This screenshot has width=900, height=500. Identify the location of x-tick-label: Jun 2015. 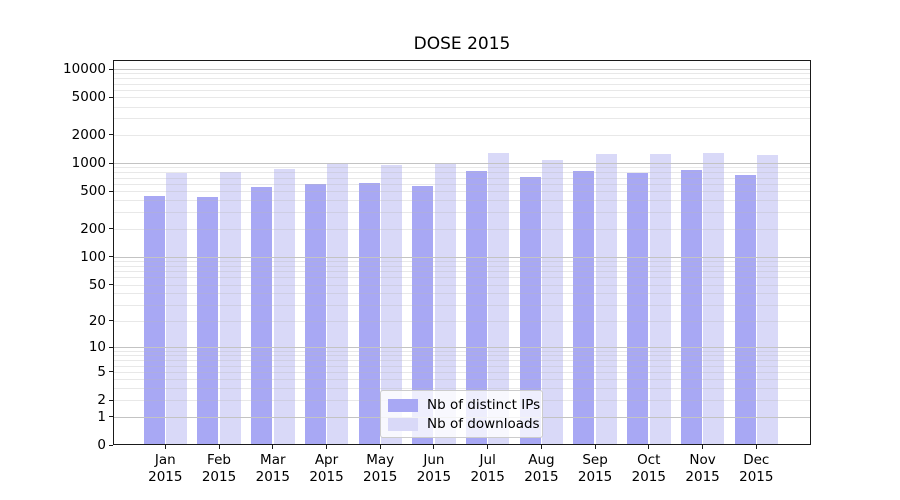
(434, 468).